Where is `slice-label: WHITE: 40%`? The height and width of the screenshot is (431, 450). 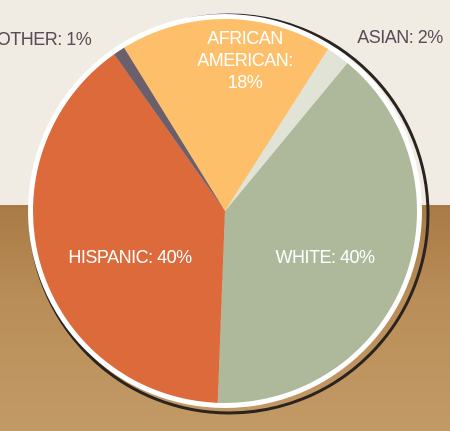
slice-label: WHITE: 40% is located at coordinates (325, 257).